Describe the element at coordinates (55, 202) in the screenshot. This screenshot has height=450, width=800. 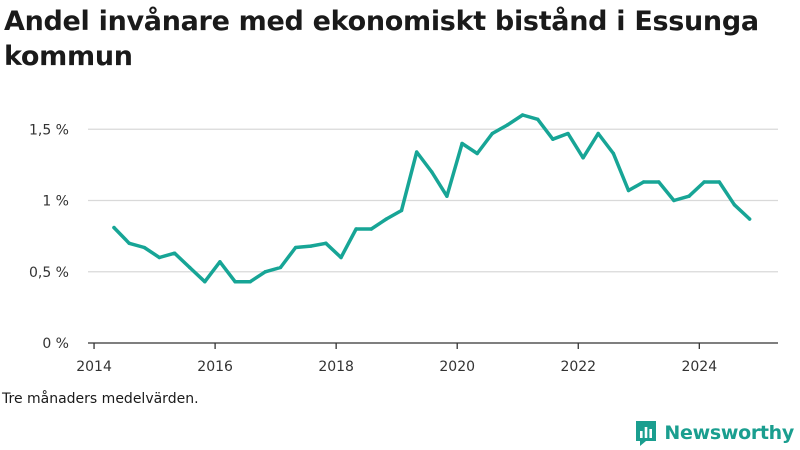
I see `y-tick-label: 1 %` at that location.